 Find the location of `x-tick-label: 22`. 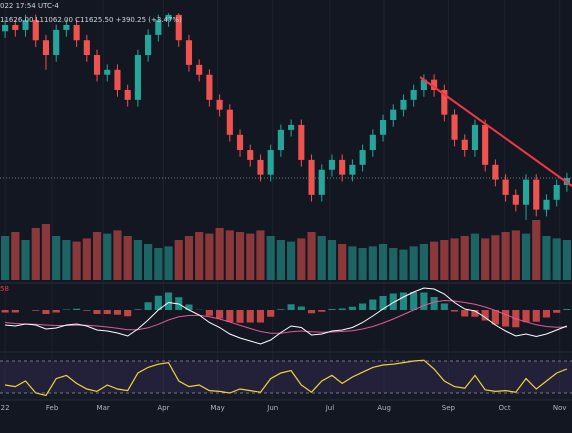

x-tick-label: 22 is located at coordinates (5, 408).